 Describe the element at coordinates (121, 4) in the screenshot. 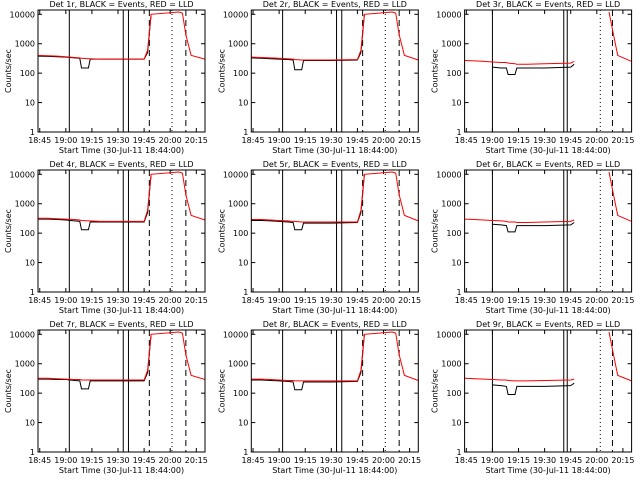

I see `chart-title: Det 1r, BLACK = Events, RED = LLD` at that location.